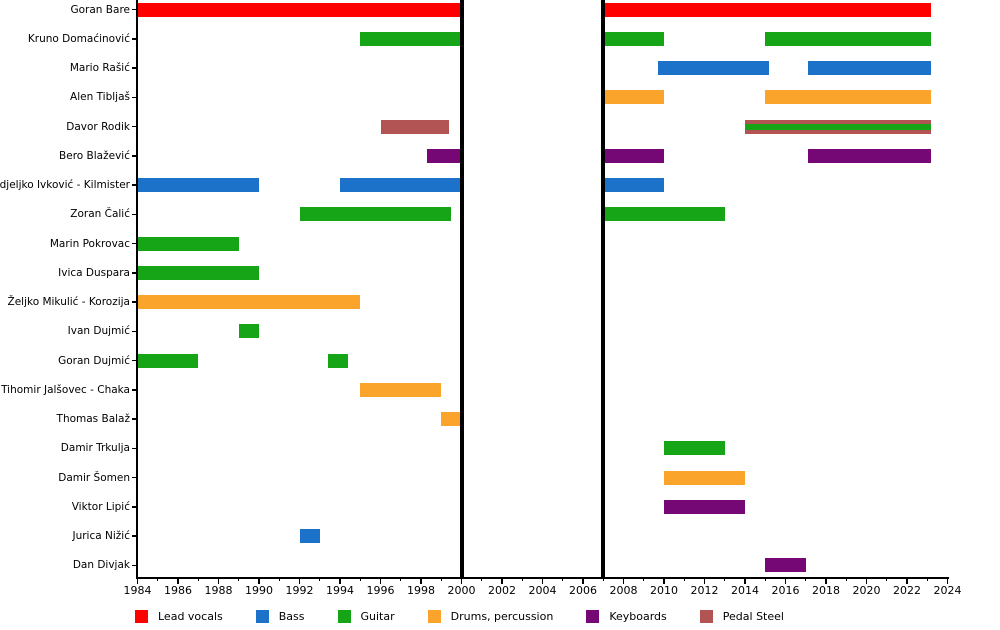  I want to click on legend-item: Pedal Steel, so click(741, 616).